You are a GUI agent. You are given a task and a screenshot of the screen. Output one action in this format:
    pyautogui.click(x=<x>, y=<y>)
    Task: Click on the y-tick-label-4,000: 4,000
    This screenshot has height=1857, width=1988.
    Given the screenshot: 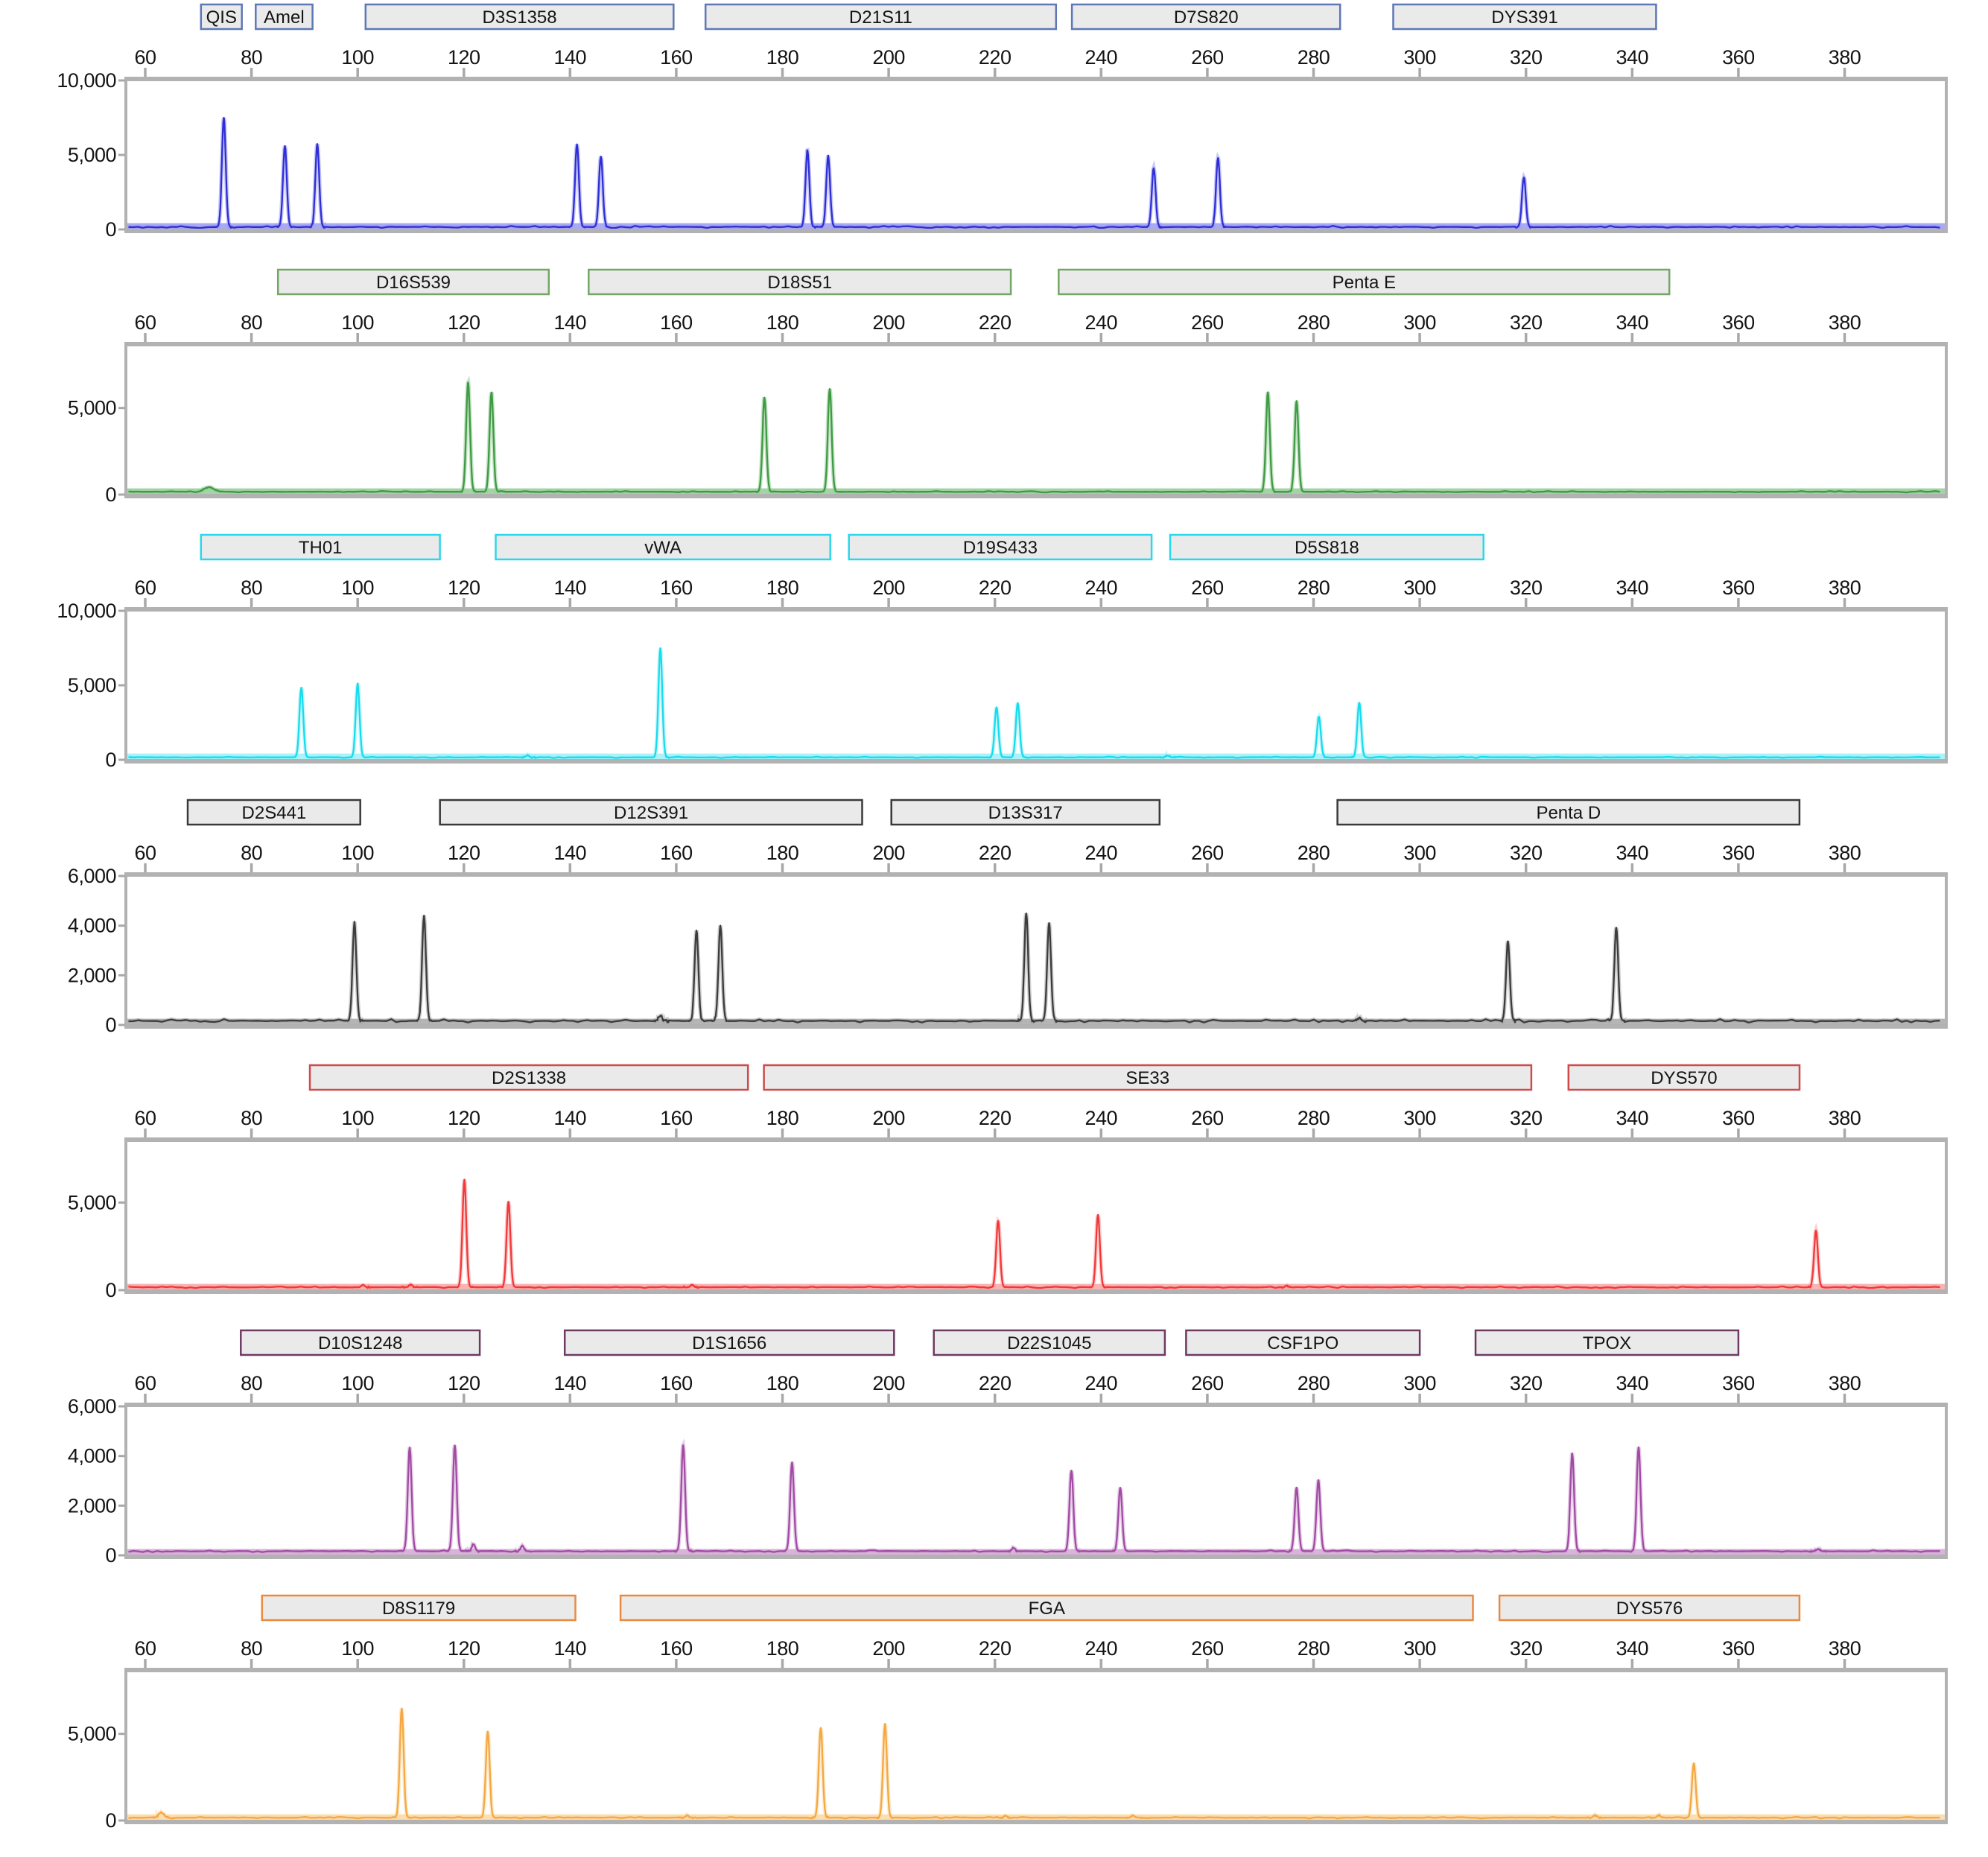 What is the action you would take?
    pyautogui.click(x=92, y=1456)
    